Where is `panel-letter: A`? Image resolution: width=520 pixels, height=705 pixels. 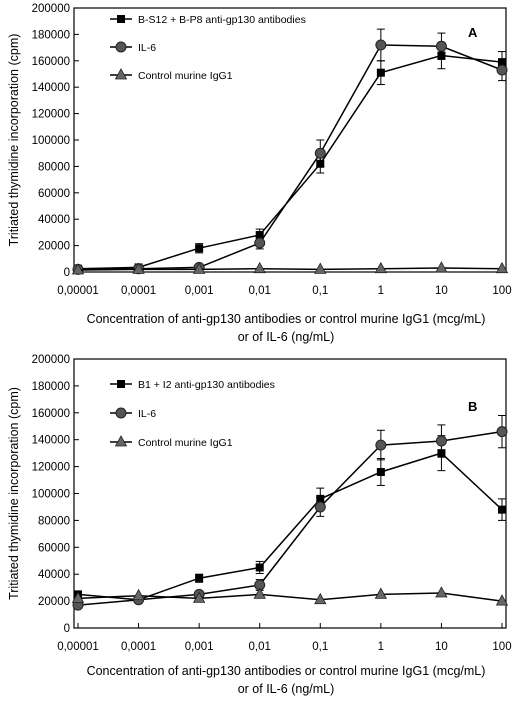 panel-letter: A is located at coordinates (473, 32).